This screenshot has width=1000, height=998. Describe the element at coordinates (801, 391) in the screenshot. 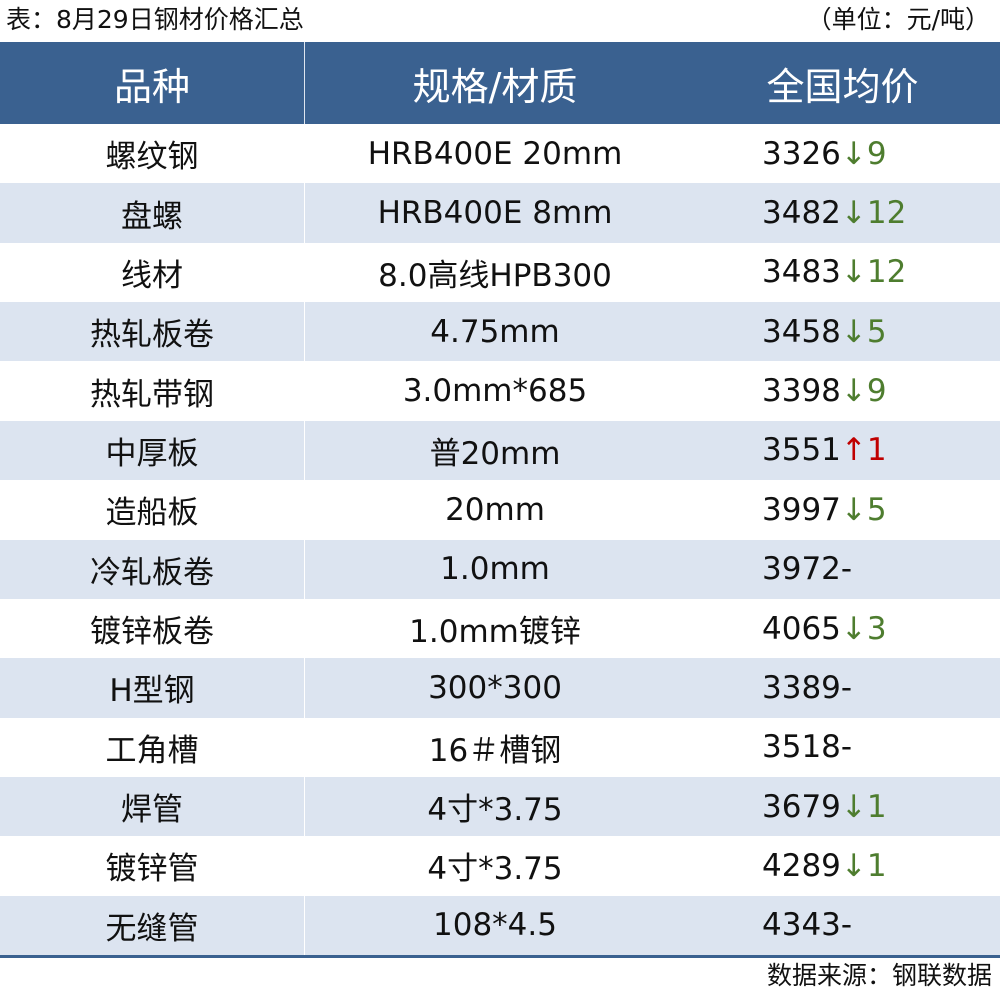

I see `price-value: 3398` at that location.